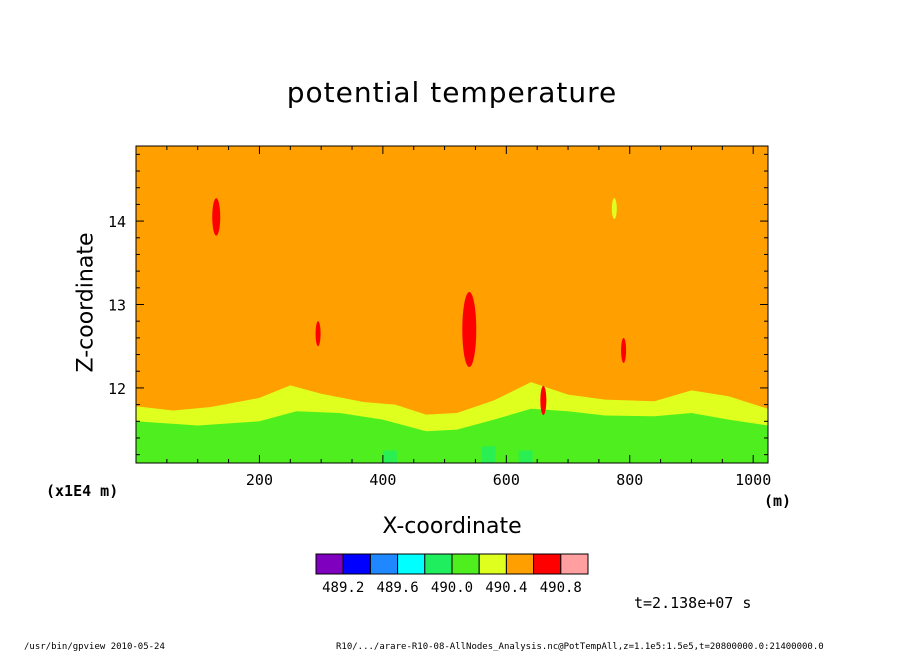 Image resolution: width=904 pixels, height=654 pixels. Describe the element at coordinates (94, 647) in the screenshot. I see `footer-left-text: /usr/bin/gpview 2010-05-24` at that location.